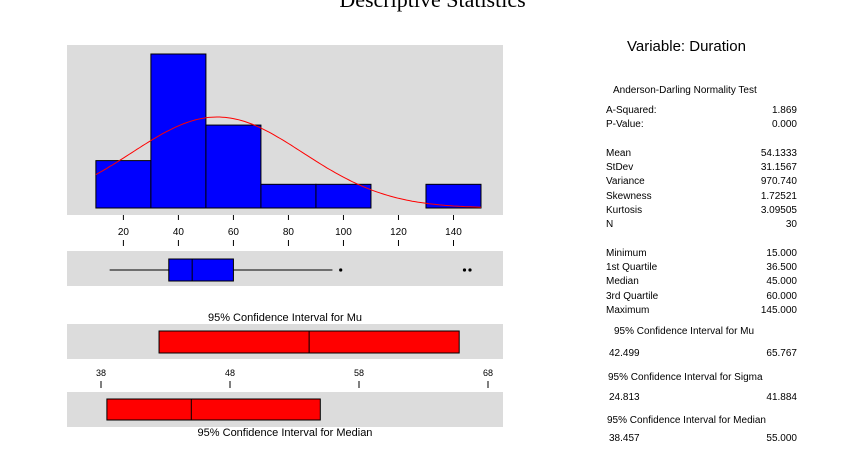  What do you see at coordinates (784, 124) in the screenshot?
I see `stat-value: 0.000` at bounding box center [784, 124].